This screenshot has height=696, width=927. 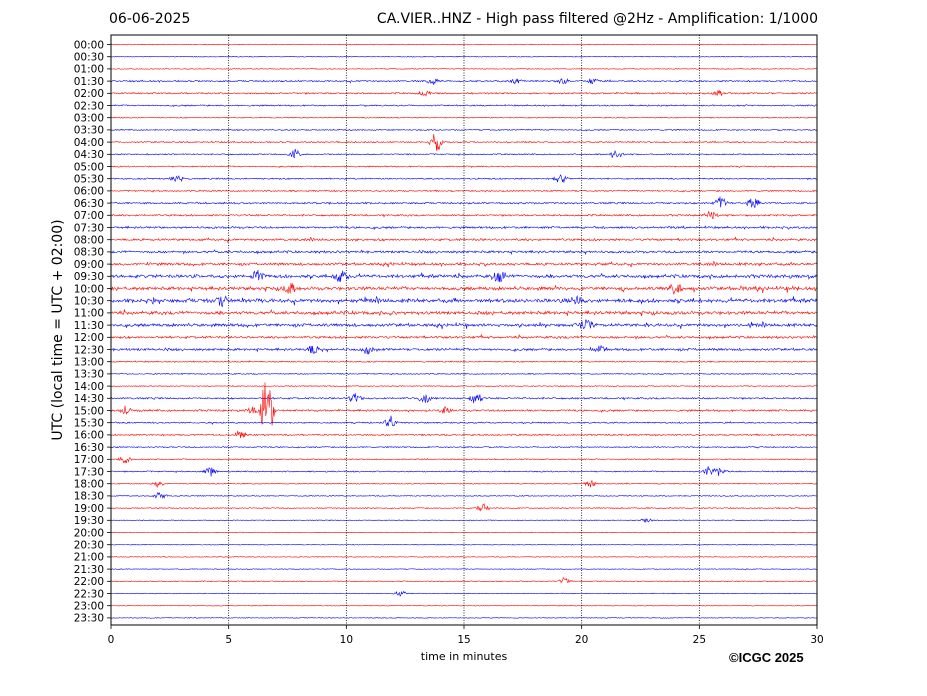 I want to click on y-tick-label: 01:00, so click(x=89, y=70).